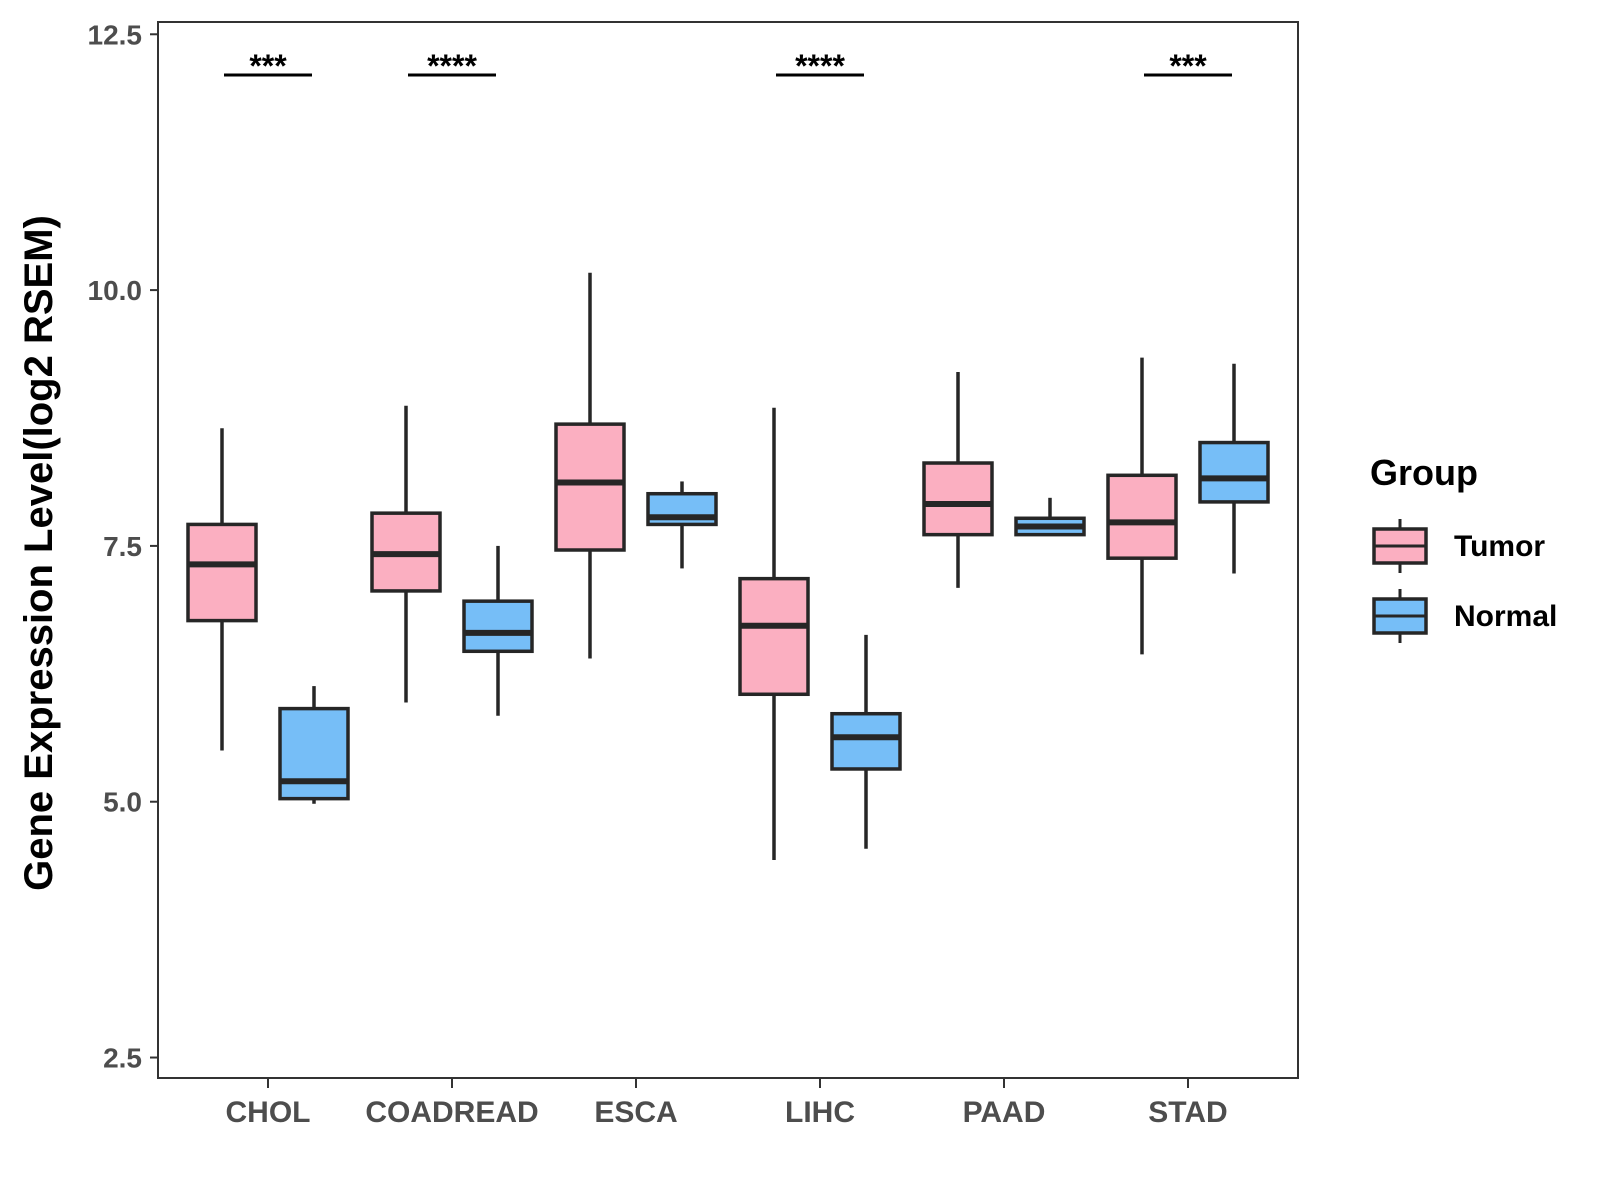 Image resolution: width=1600 pixels, height=1200 pixels. What do you see at coordinates (1187, 1112) in the screenshot?
I see `x-tick-label: STAD` at bounding box center [1187, 1112].